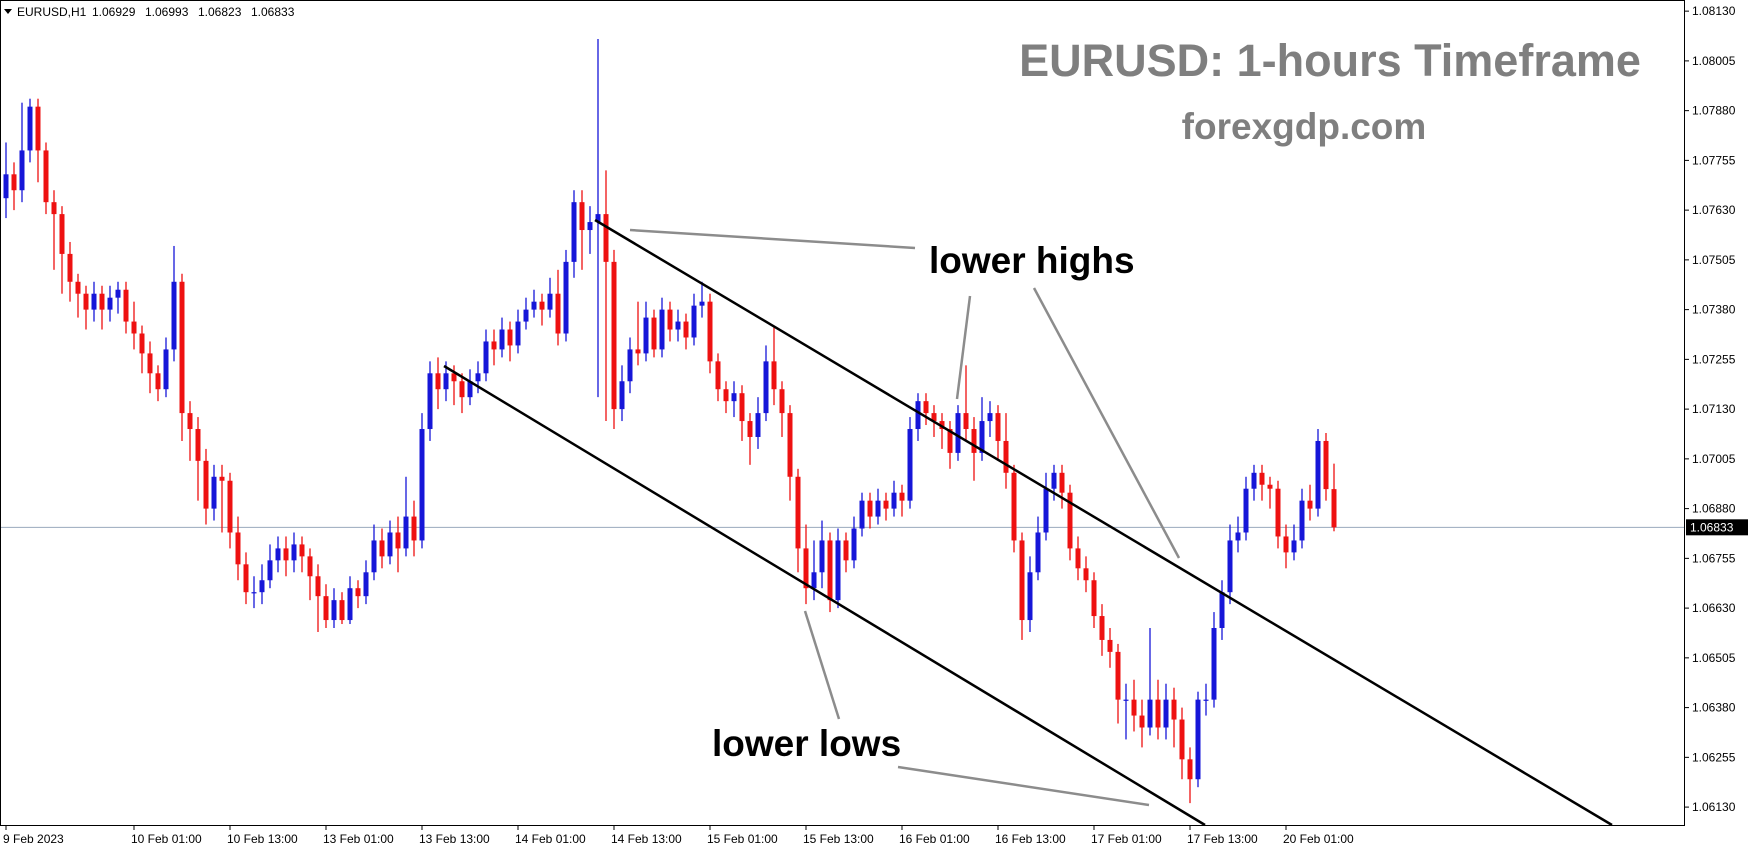  I want to click on y-tick-label: 1.06630, so click(1714, 608).